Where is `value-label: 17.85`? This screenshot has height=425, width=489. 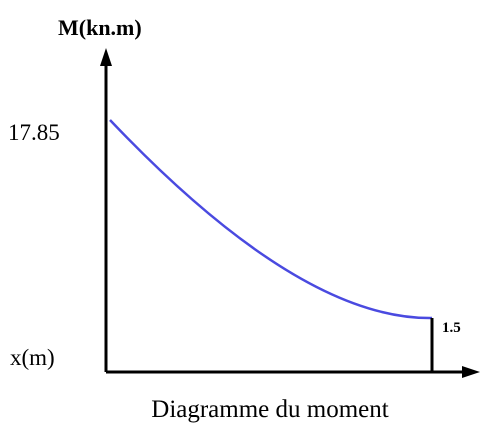 value-label: 17.85 is located at coordinates (34, 132).